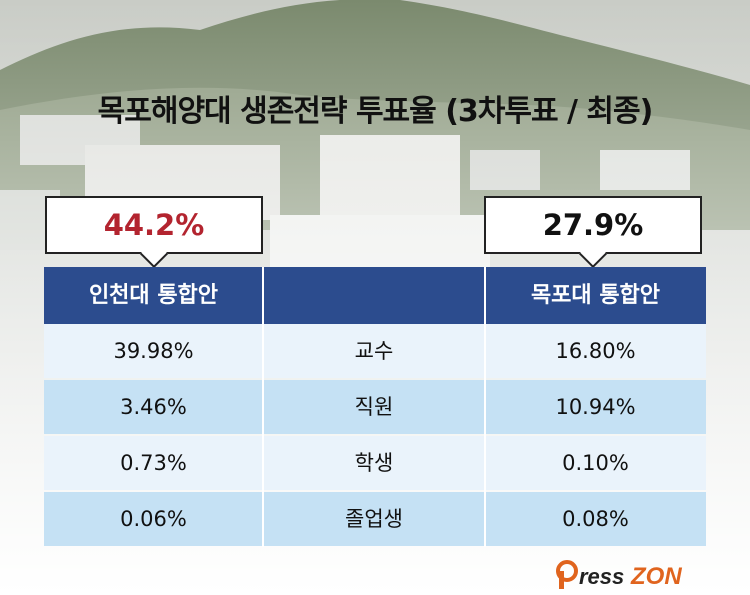 The width and height of the screenshot is (750, 595). Describe the element at coordinates (601, 576) in the screenshot. I see `svg-text: ress` at that location.